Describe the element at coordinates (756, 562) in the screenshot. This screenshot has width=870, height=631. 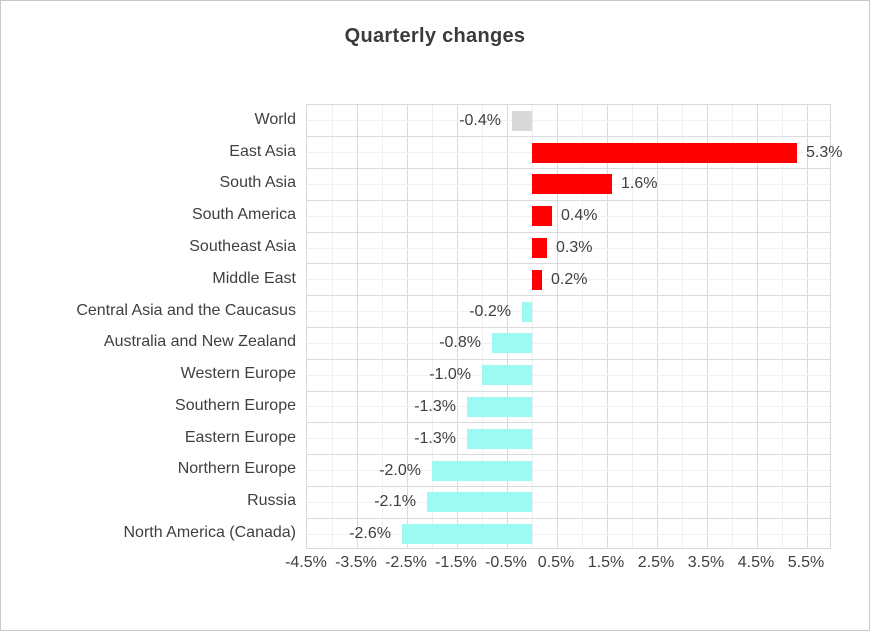
I see `x-tick-label: 4.5%` at that location.